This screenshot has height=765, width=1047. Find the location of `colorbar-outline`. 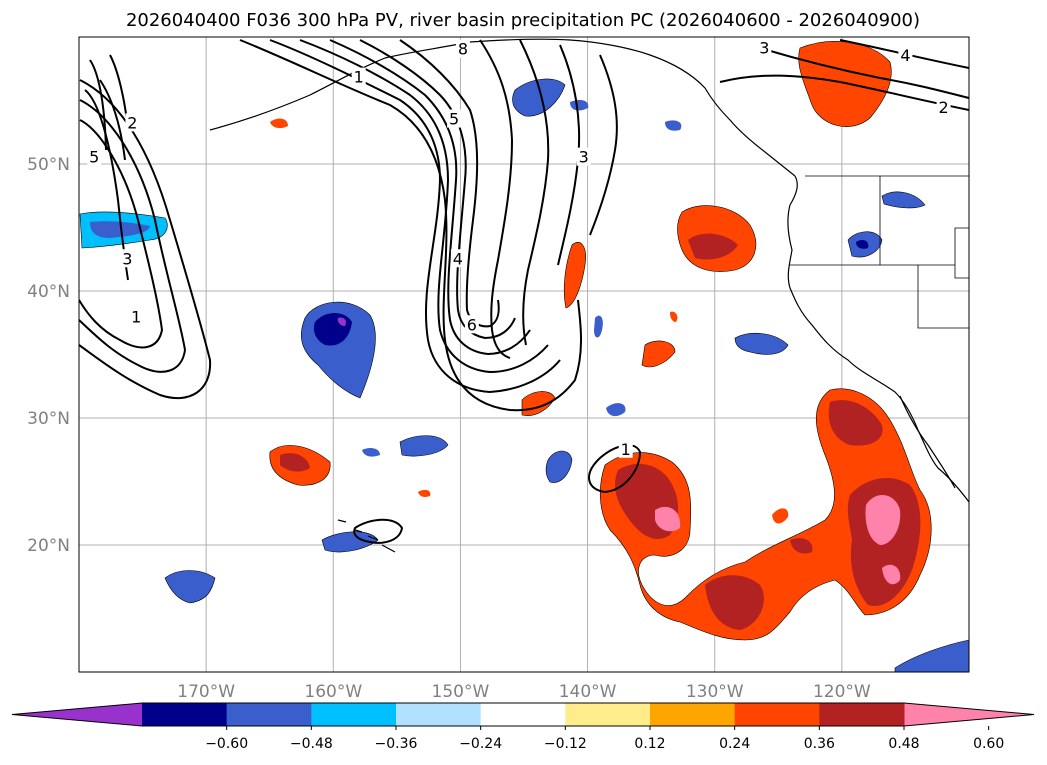

colorbar-outline is located at coordinates (523, 714).